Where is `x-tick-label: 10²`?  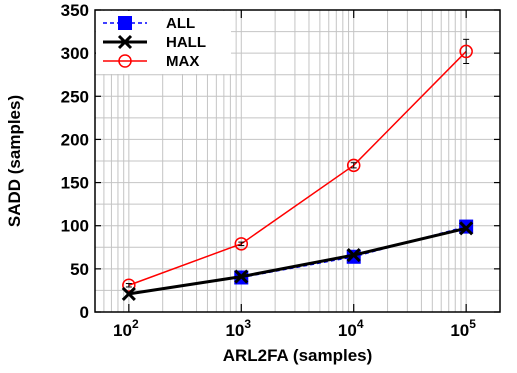
x-tick-label: 10² is located at coordinates (126, 328).